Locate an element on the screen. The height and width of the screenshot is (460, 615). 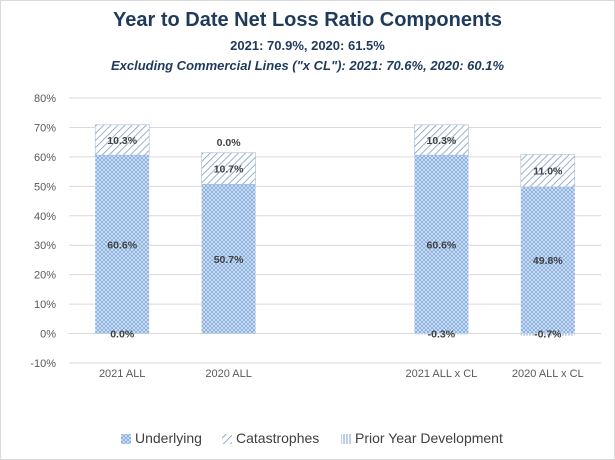
legend-label: Prior Year Development is located at coordinates (429, 438).